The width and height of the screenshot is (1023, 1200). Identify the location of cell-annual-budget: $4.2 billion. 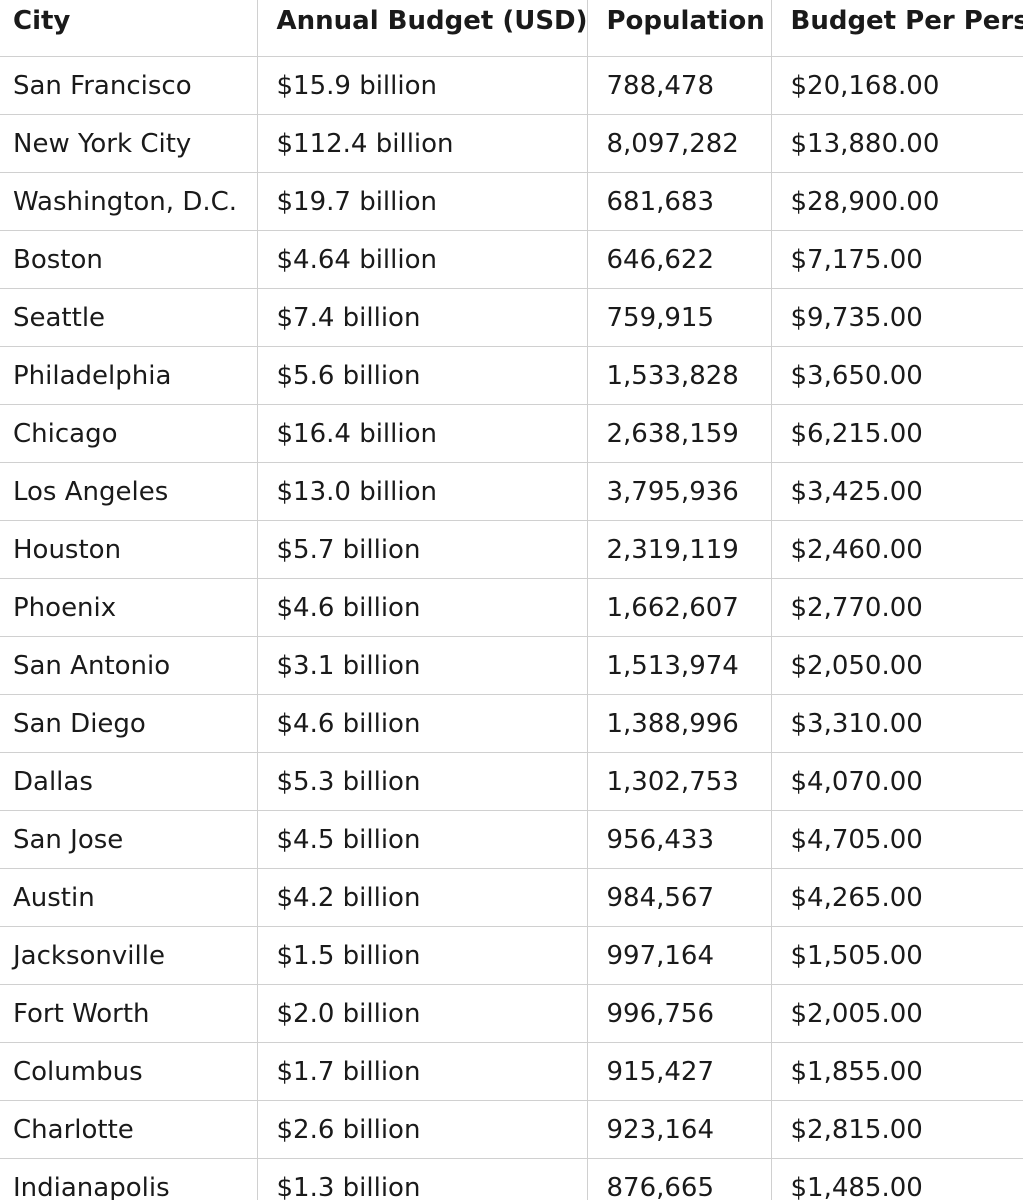
(422, 897).